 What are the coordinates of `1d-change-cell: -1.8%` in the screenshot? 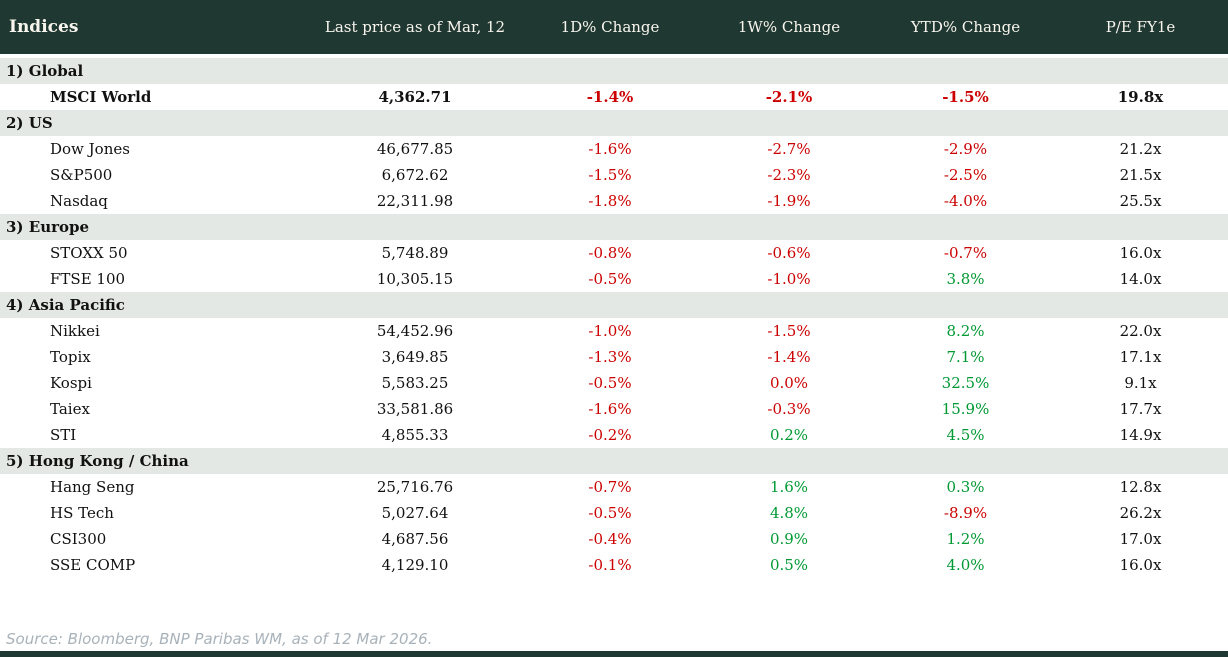 It's located at (610, 201).